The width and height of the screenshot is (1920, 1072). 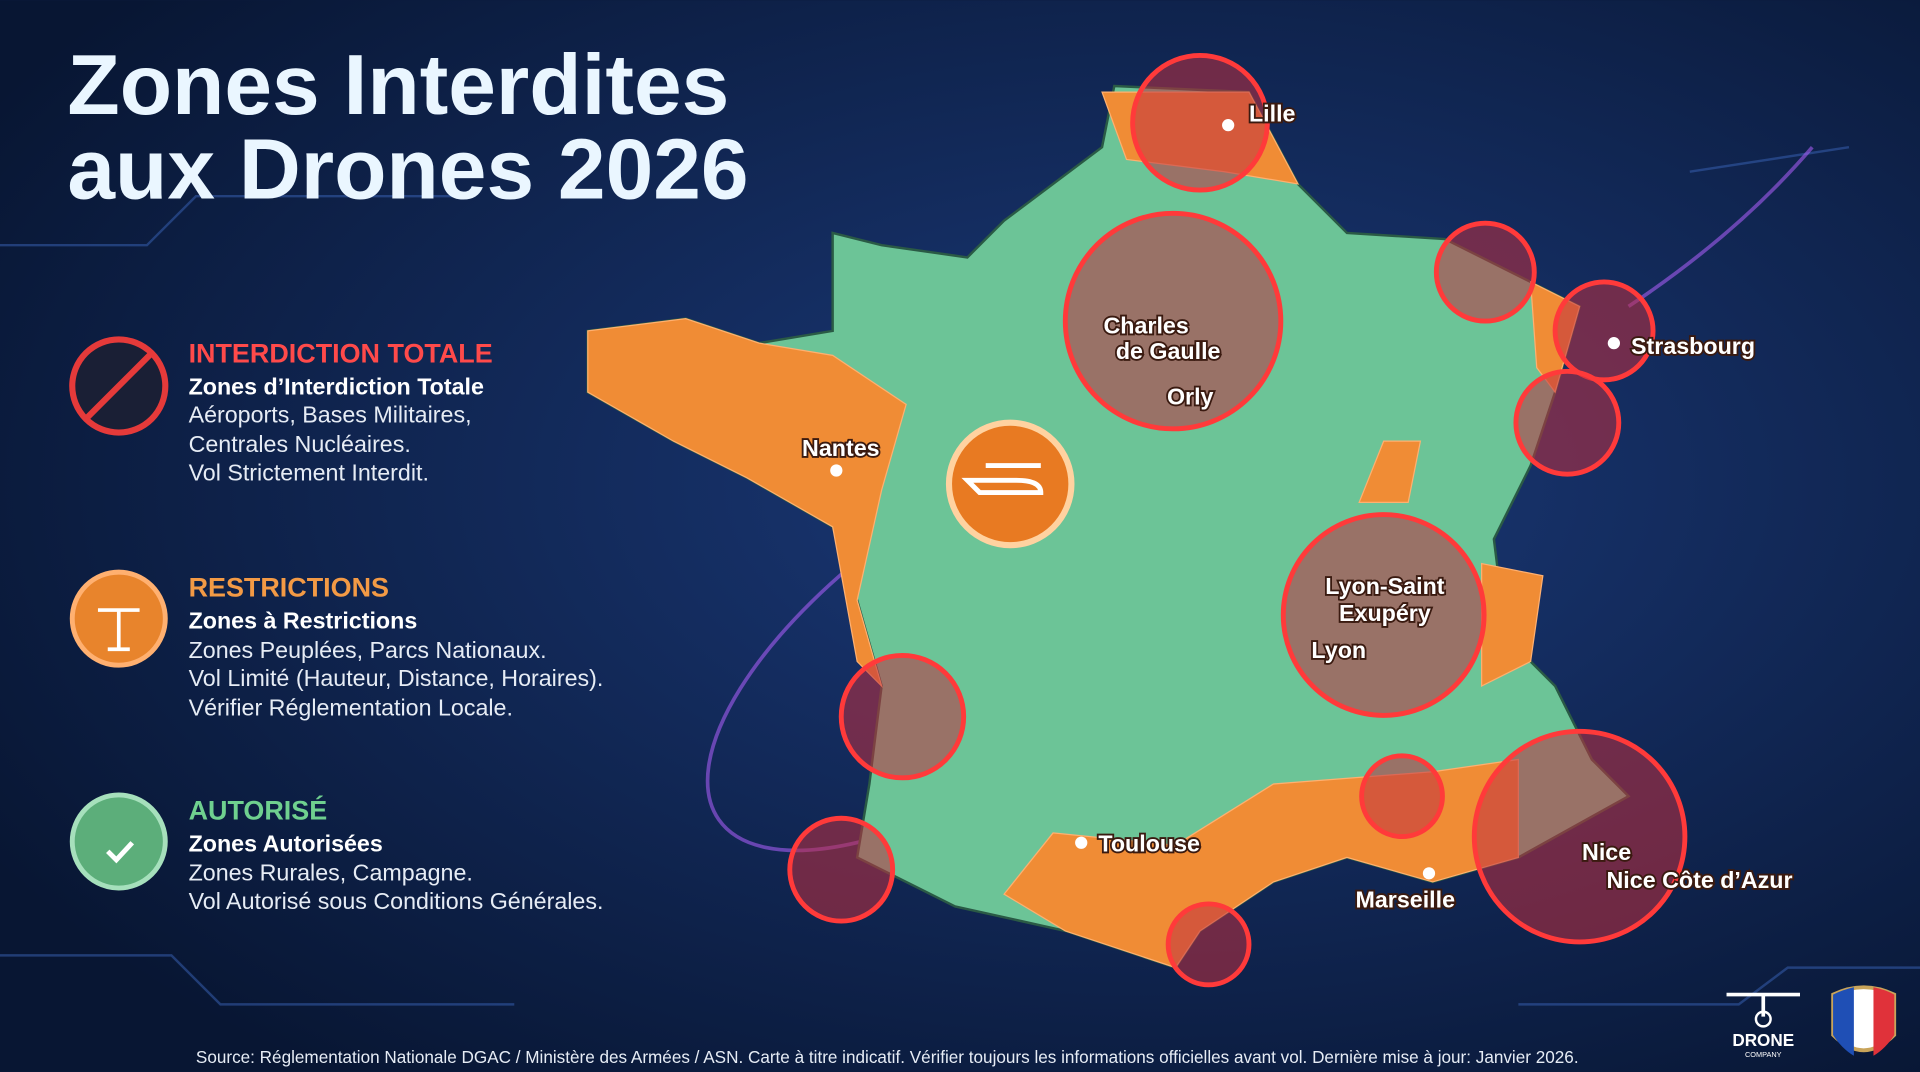 I want to click on legend-subtitle: Zones Autorisées, so click(x=286, y=843).